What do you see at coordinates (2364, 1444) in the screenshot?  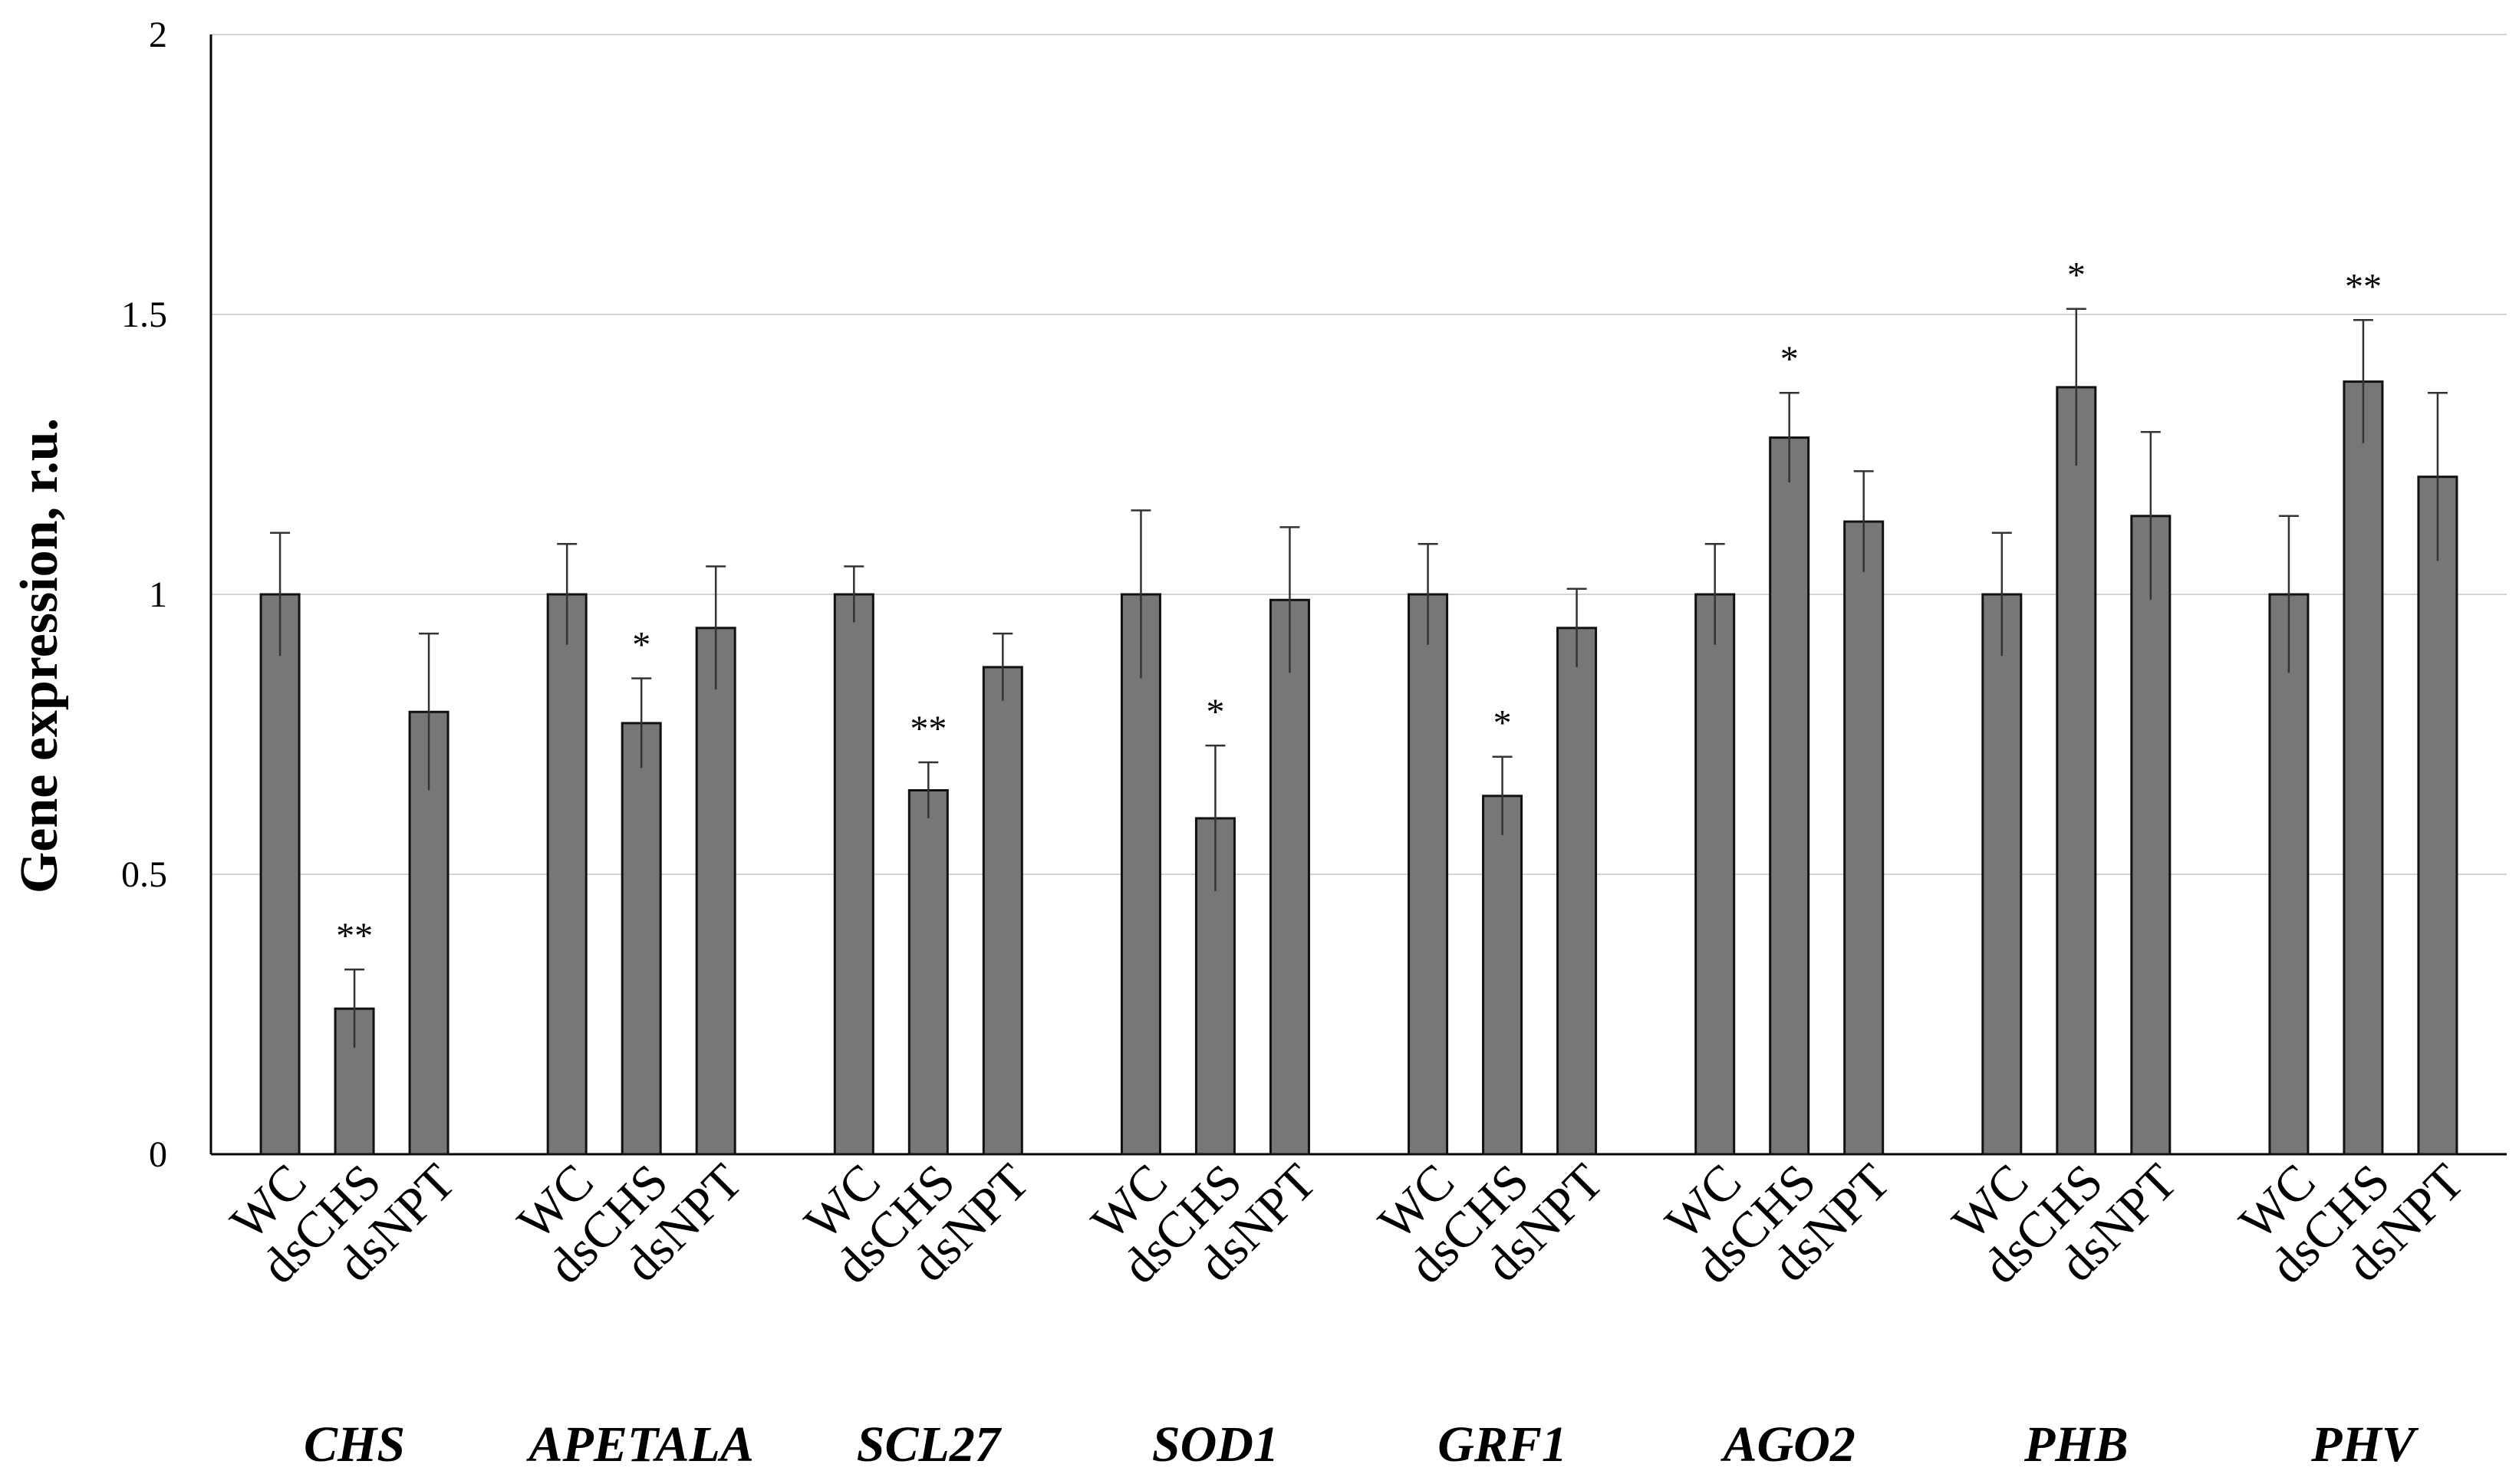 I see `gene-label: PHV` at bounding box center [2364, 1444].